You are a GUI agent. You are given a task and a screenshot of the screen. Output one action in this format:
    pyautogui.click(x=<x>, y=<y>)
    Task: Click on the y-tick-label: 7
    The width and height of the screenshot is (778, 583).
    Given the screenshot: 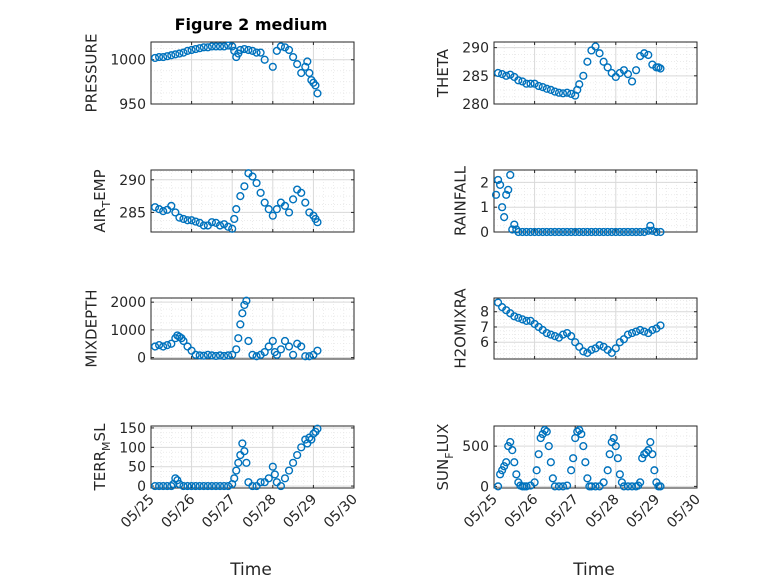 What is the action you would take?
    pyautogui.click(x=484, y=328)
    